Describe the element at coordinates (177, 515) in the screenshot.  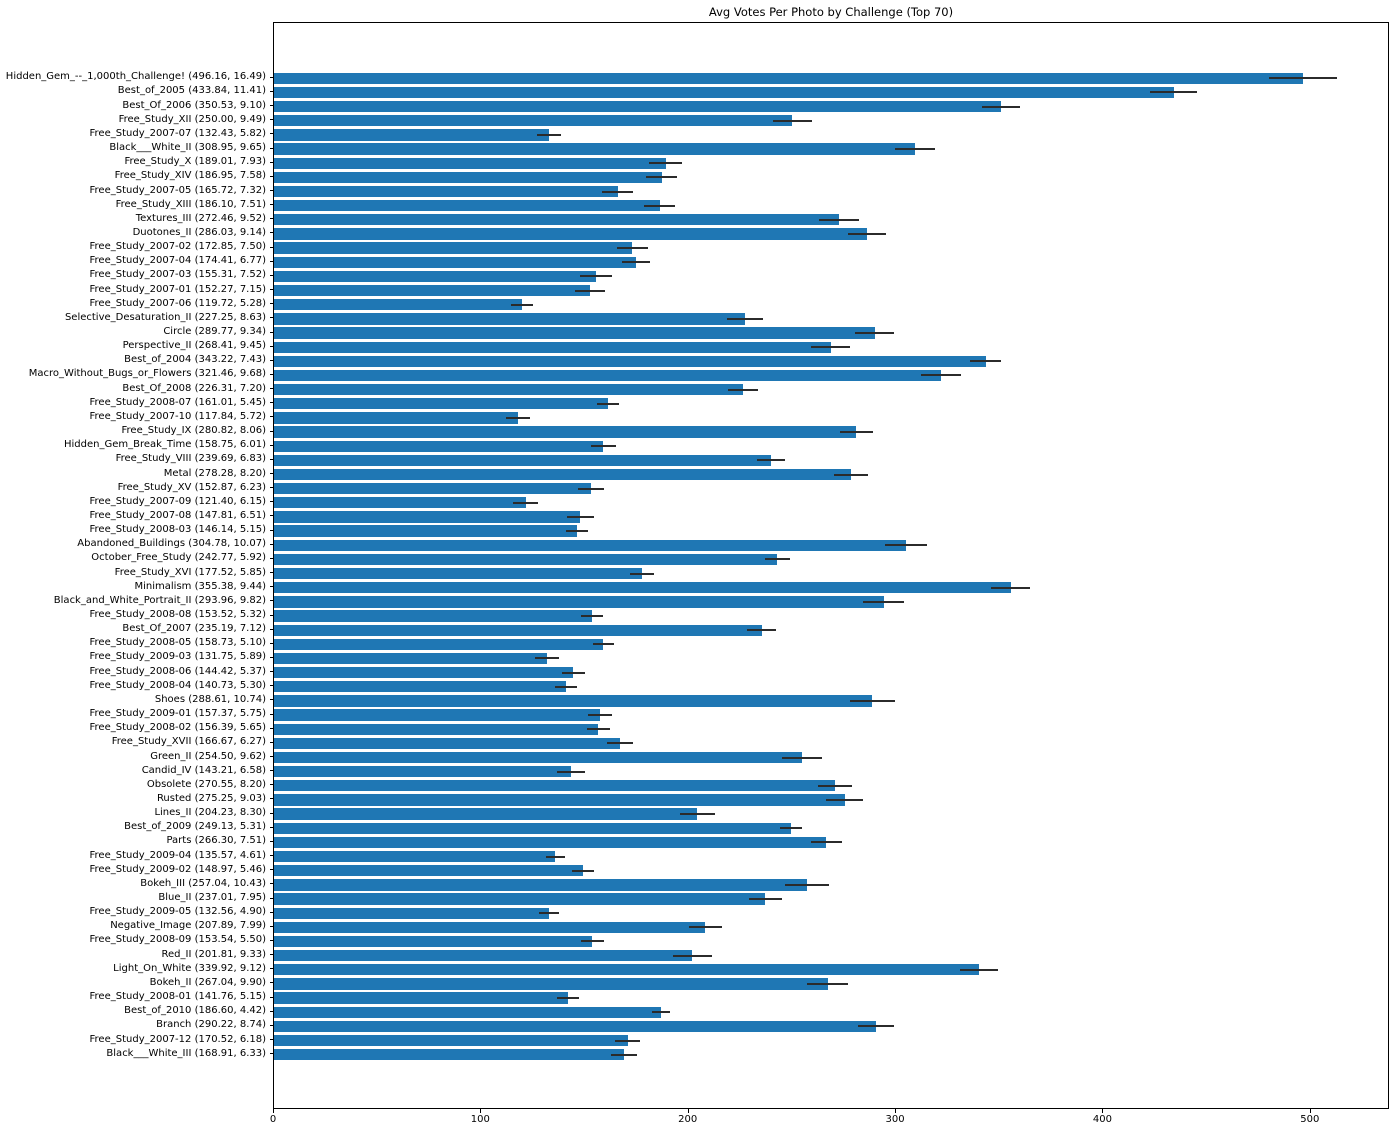
I see `y-tick-label: Free_Study_2007-08 (147.81, 6.51)` at that location.